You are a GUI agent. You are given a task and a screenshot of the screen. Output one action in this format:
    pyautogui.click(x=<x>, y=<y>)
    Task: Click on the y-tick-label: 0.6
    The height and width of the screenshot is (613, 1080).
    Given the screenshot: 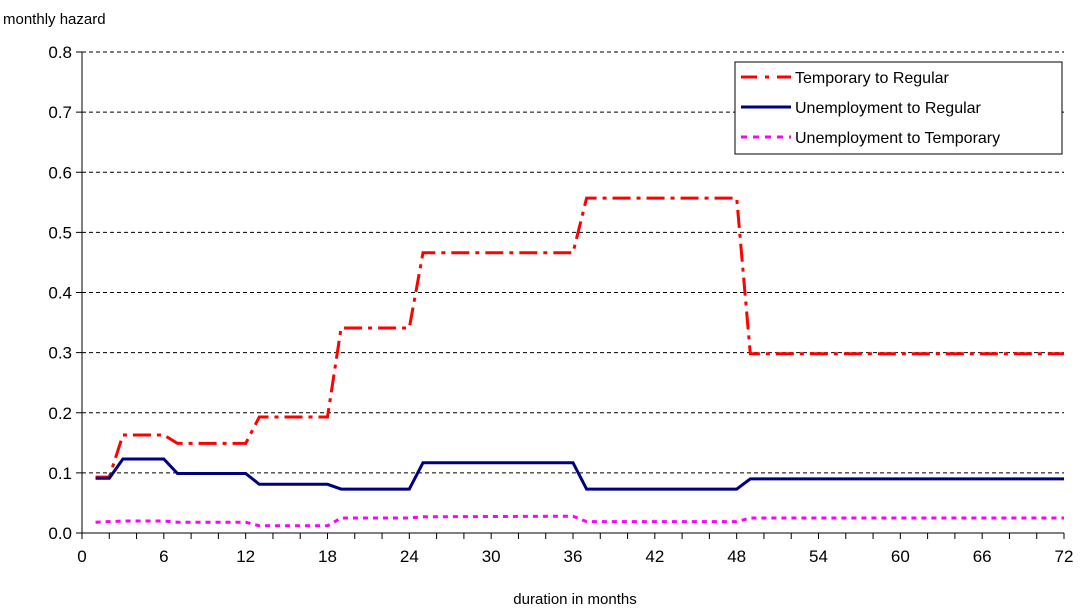 What is the action you would take?
    pyautogui.click(x=60, y=172)
    